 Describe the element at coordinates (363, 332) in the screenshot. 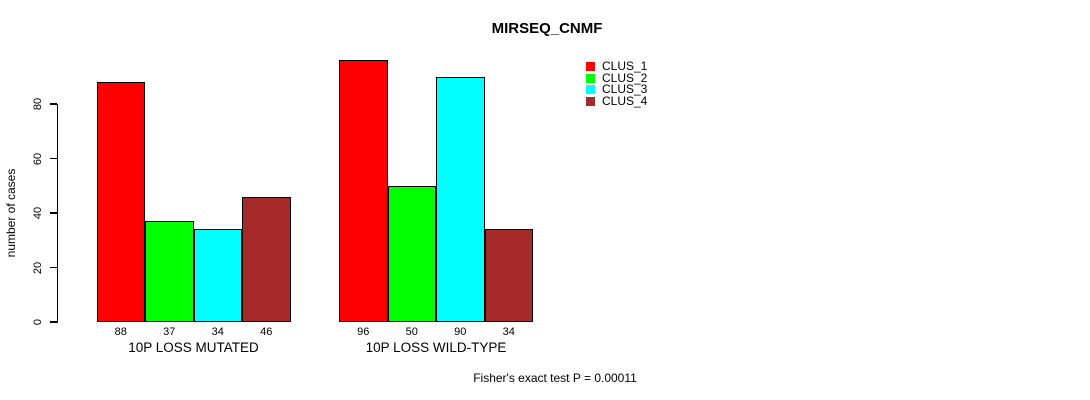

I see `bar-value-label: 96` at that location.